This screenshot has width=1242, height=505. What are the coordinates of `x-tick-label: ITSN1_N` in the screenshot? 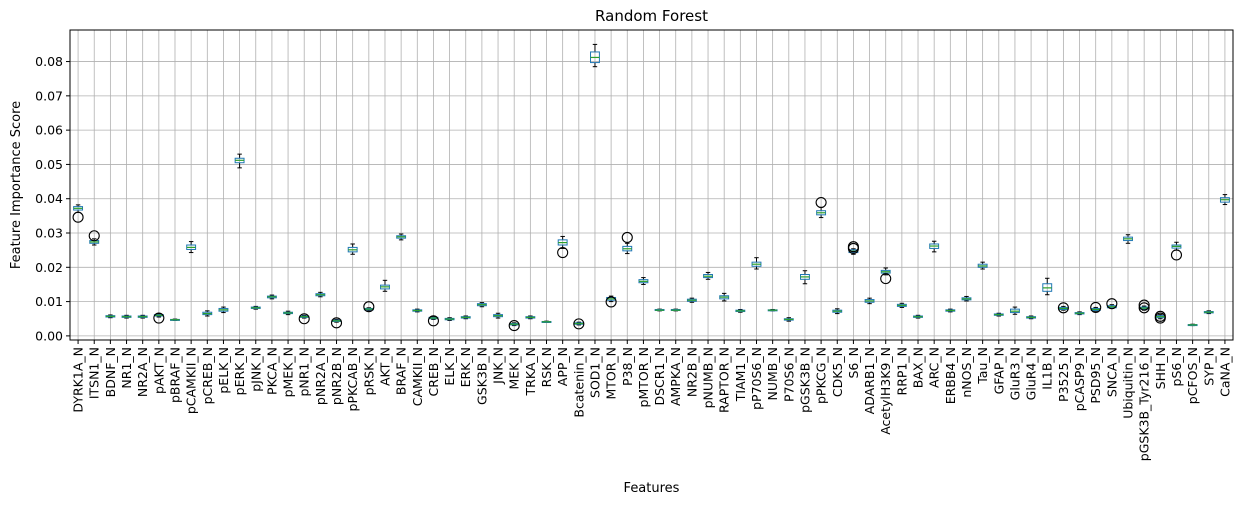 It's located at (94, 373).